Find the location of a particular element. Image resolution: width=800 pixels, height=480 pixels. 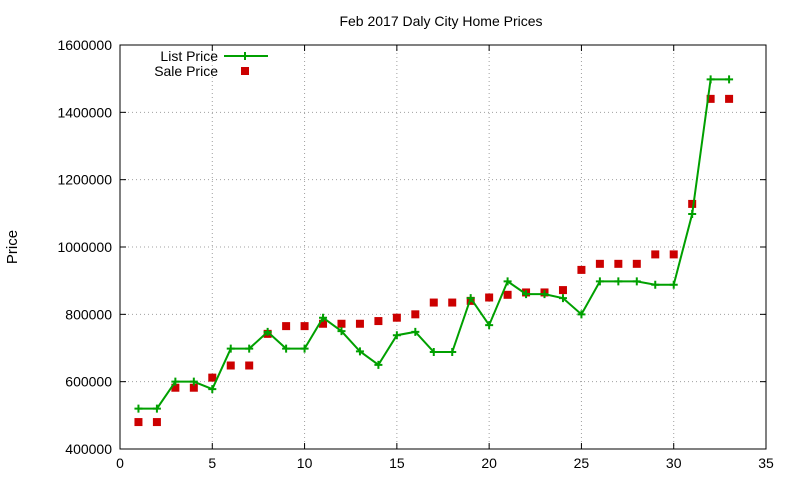

x-tick-label: 0 is located at coordinates (120, 463).